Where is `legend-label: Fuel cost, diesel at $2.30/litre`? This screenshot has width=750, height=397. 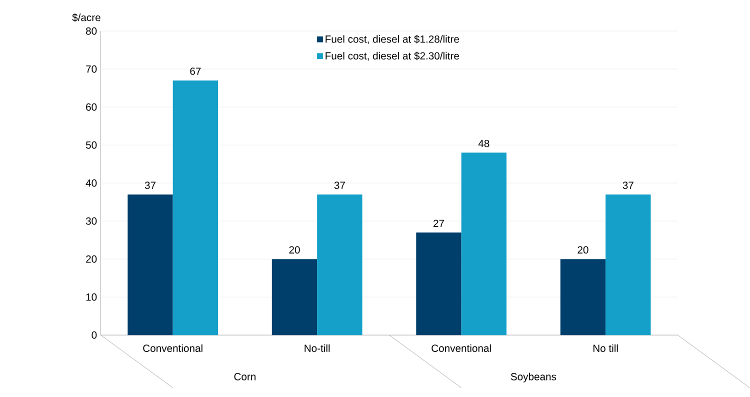
legend-label: Fuel cost, diesel at $2.30/litre is located at coordinates (393, 56).